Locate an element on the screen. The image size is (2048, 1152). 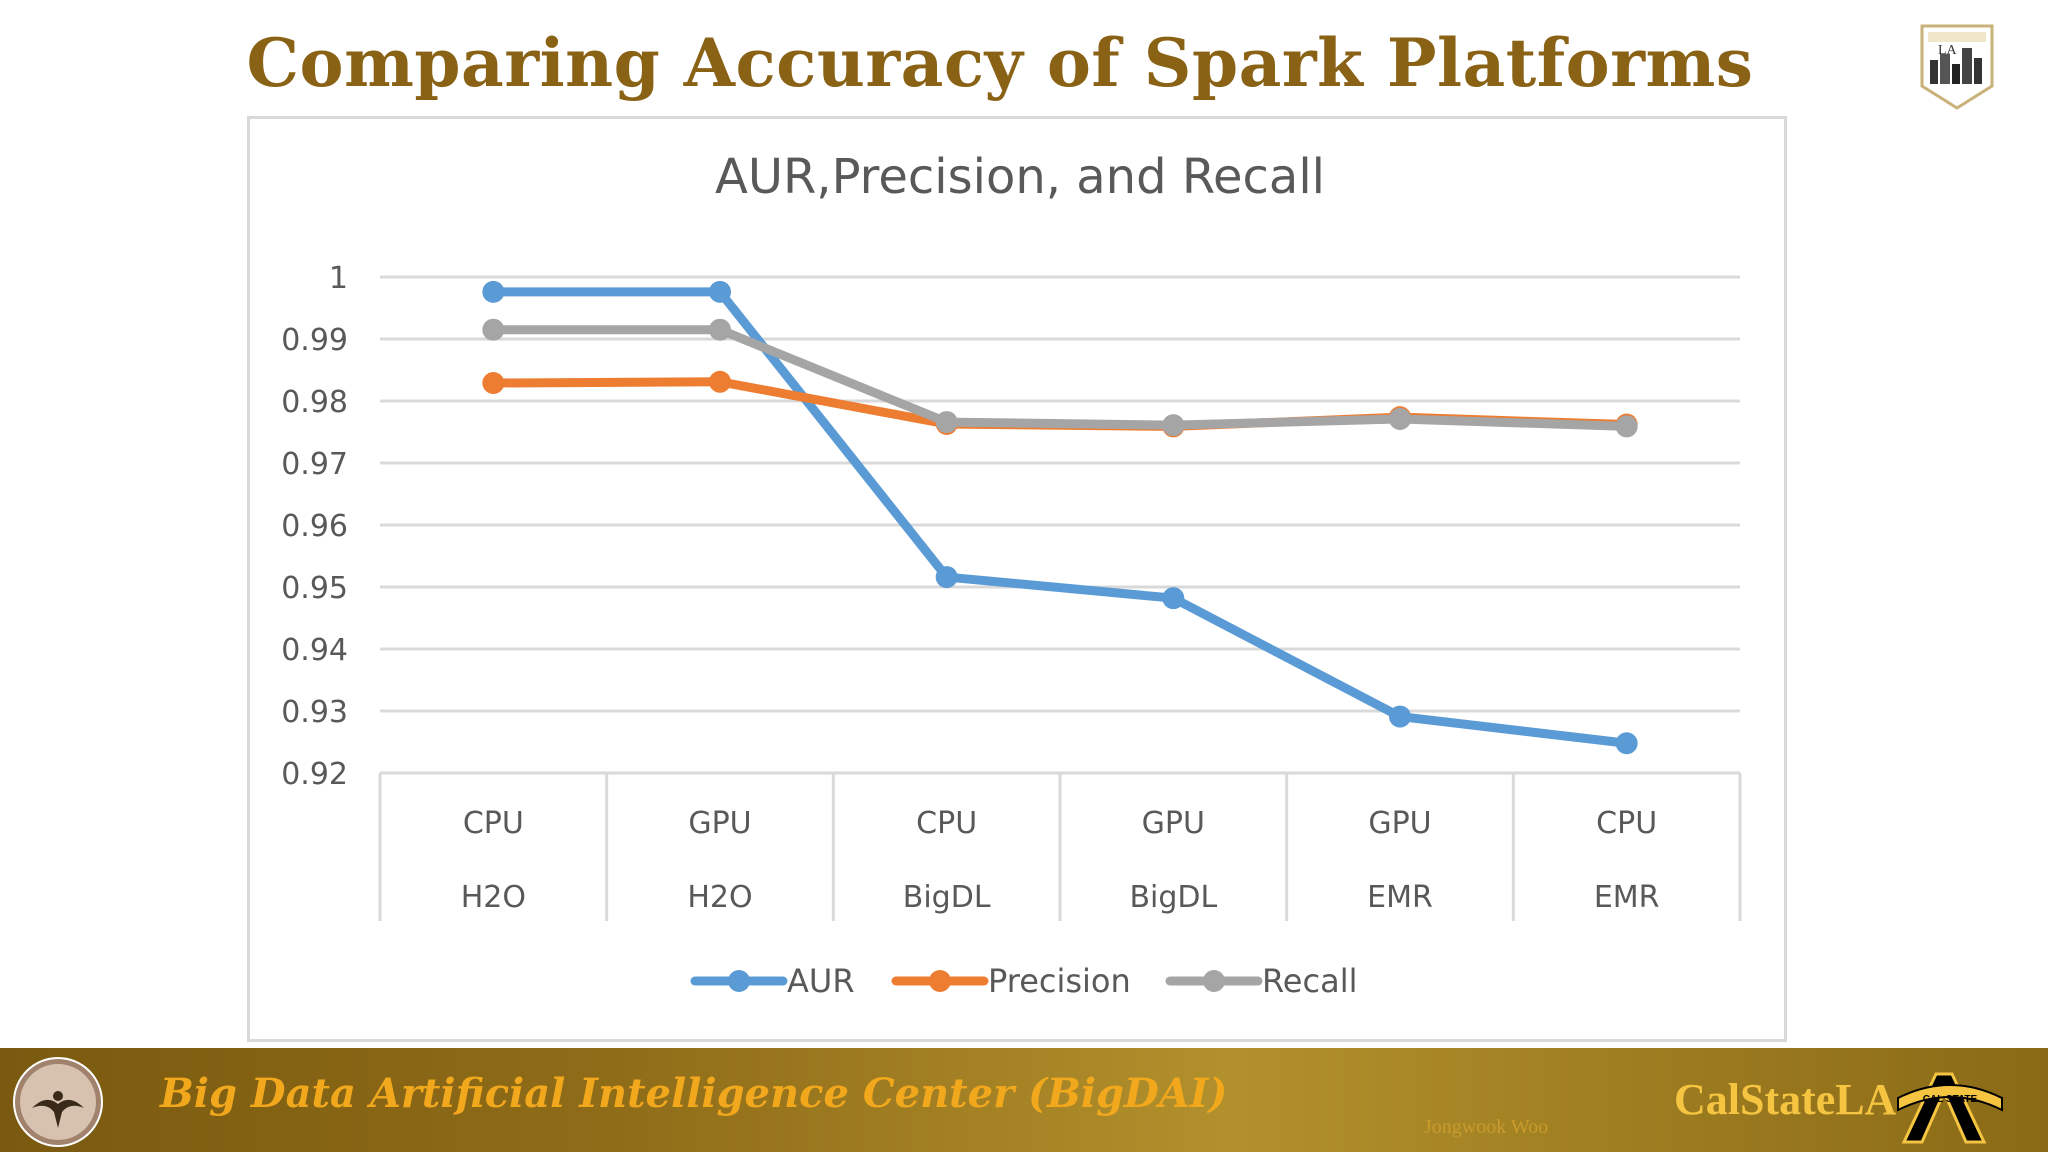
bird-seal-icon is located at coordinates (58, 1102).